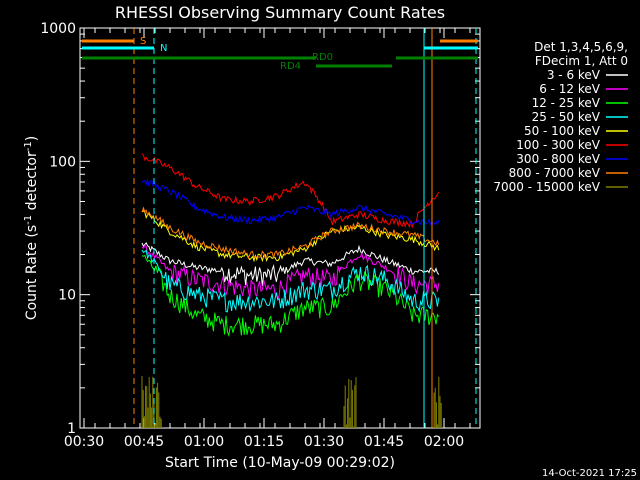 Image resolution: width=640 pixels, height=480 pixels. I want to click on y-tick-label: 100, so click(62, 162).